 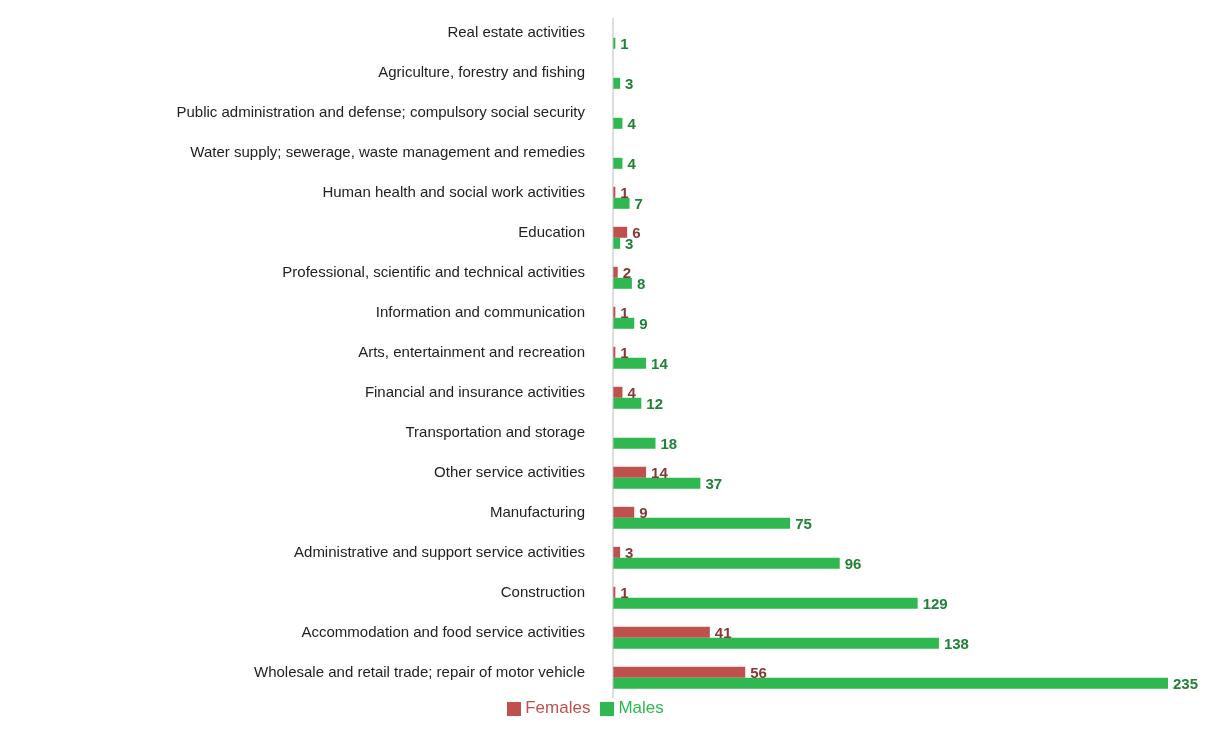 I want to click on legend-label: Males, so click(x=641, y=707).